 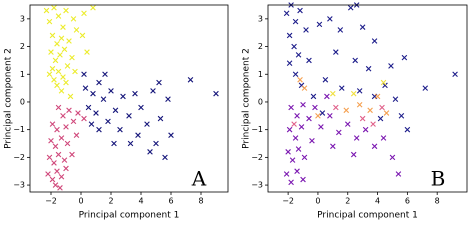 I want to click on y-tick-label: 3, so click(x=260, y=18).